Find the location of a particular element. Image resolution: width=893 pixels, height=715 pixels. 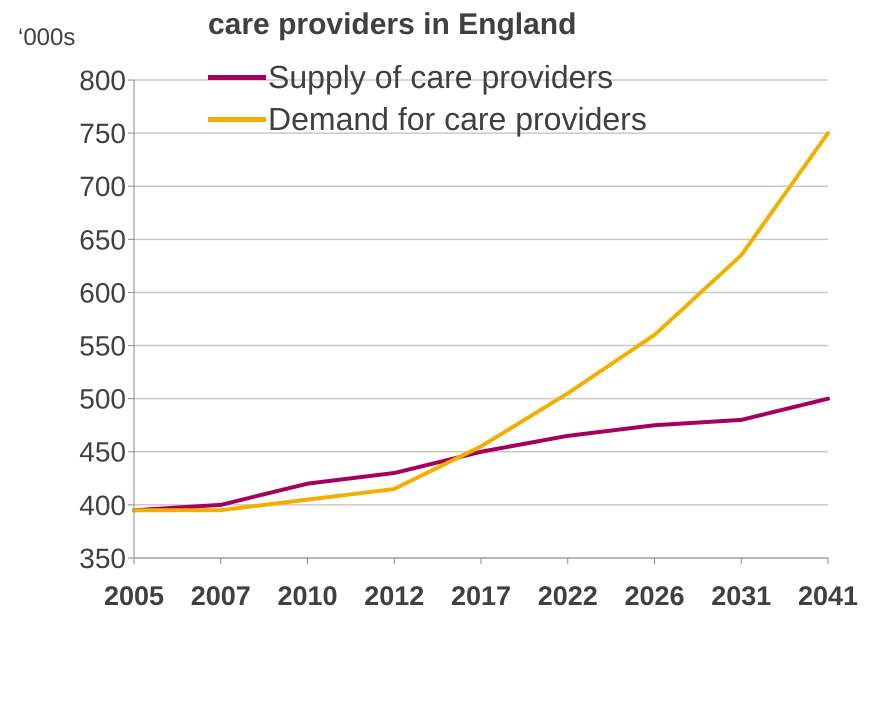

y-axis-title: ‘000s is located at coordinates (47, 38).